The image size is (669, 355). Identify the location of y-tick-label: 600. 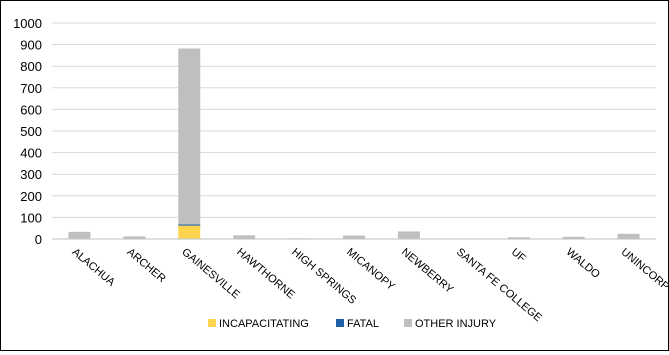
(31, 109).